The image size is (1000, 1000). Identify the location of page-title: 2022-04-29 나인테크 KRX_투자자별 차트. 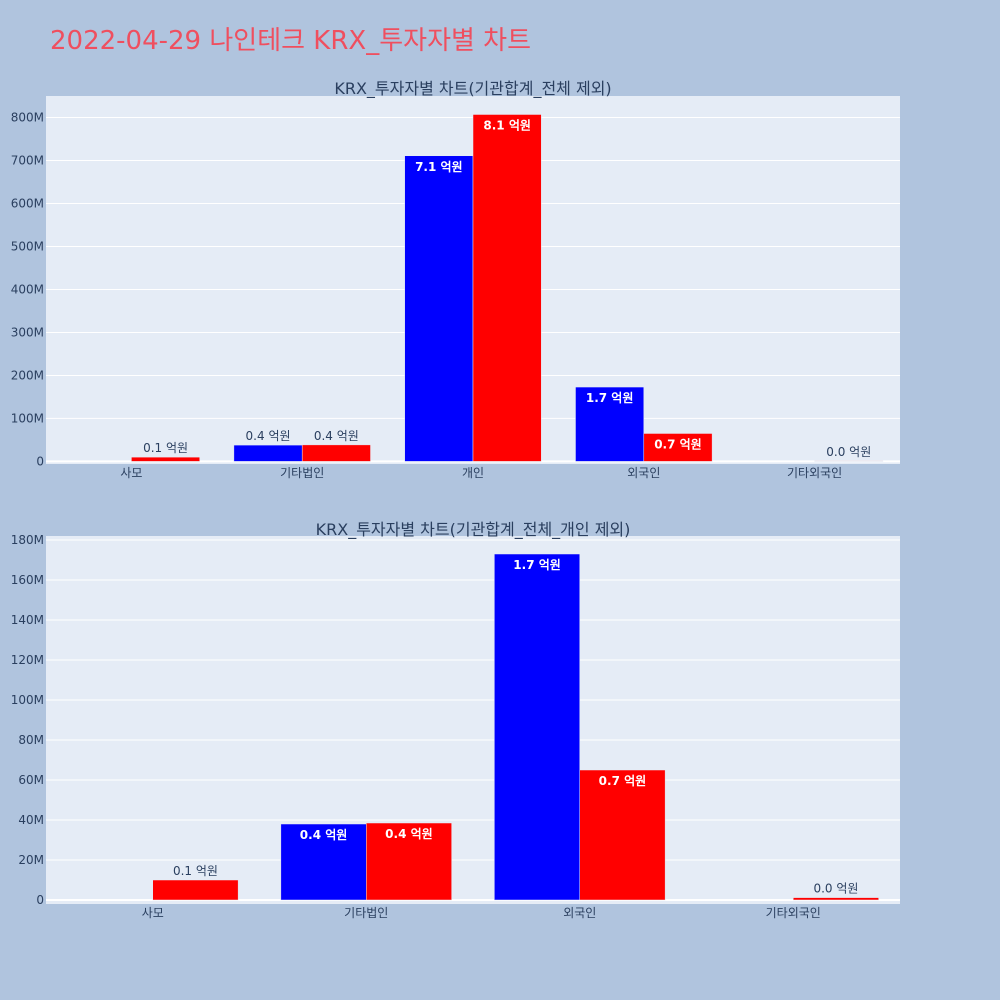
(290, 41).